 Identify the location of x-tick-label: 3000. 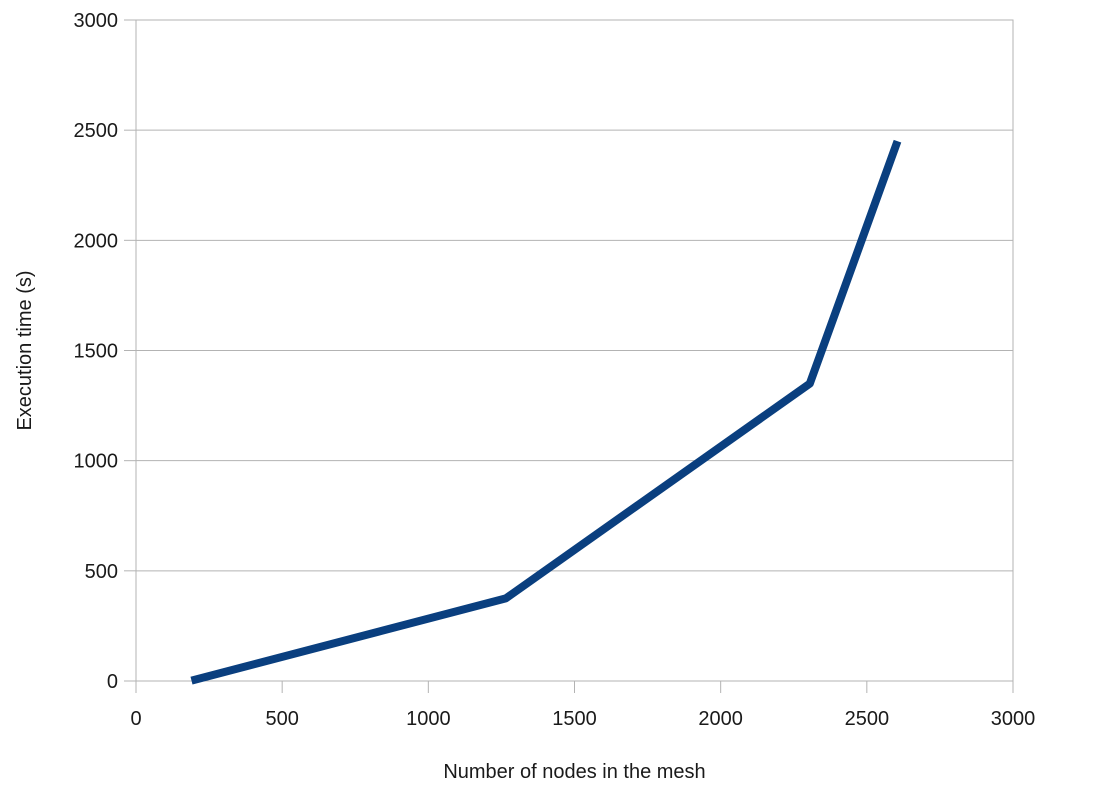
(1013, 719).